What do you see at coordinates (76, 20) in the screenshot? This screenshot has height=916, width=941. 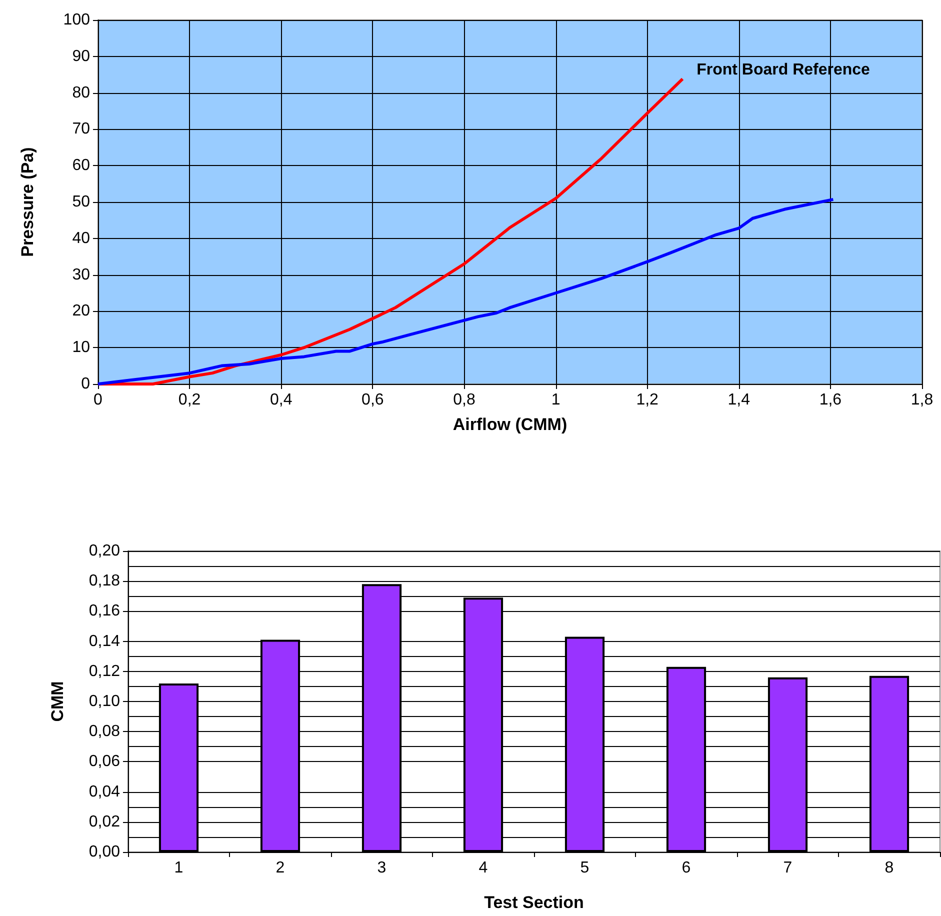 I see `y-tick-label: 100` at bounding box center [76, 20].